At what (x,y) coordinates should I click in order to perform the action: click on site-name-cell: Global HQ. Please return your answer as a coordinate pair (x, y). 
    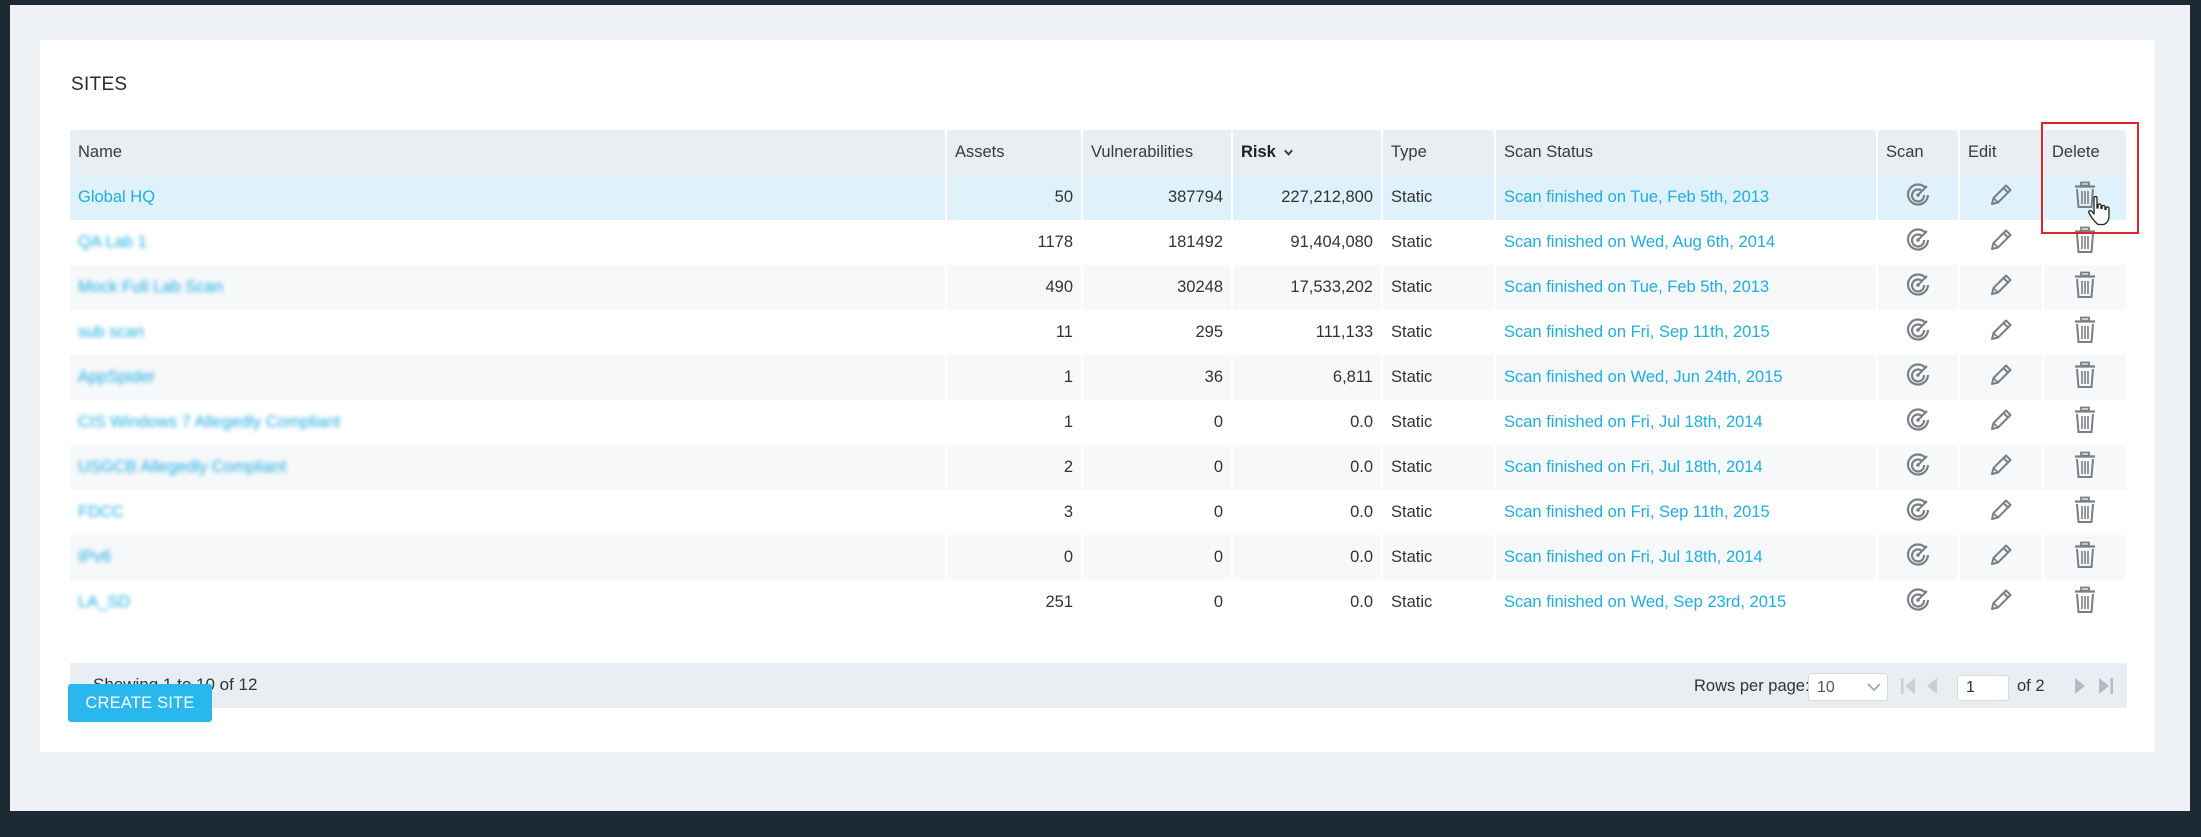
    Looking at the image, I should click on (508, 197).